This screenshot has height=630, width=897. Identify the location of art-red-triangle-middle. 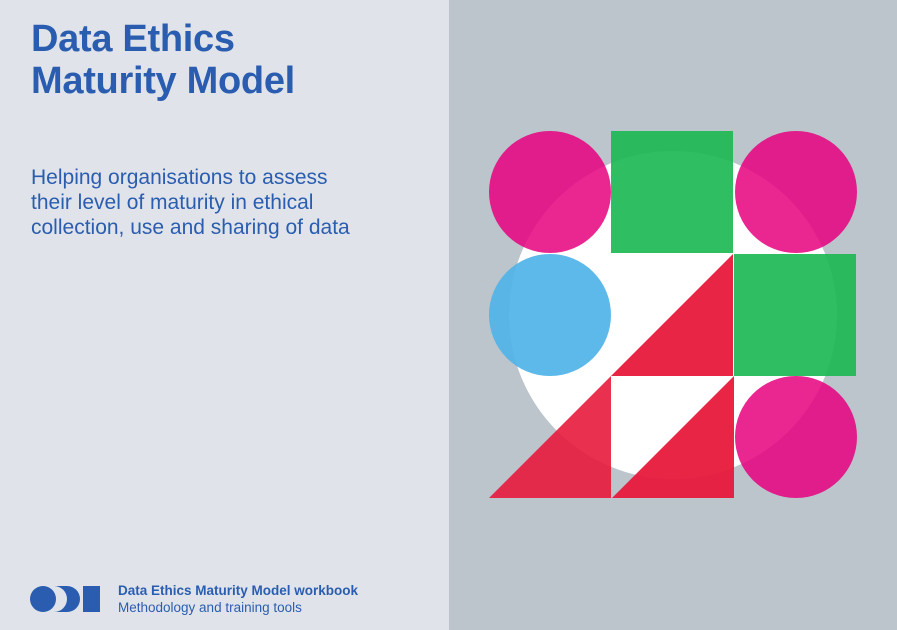
(672, 315).